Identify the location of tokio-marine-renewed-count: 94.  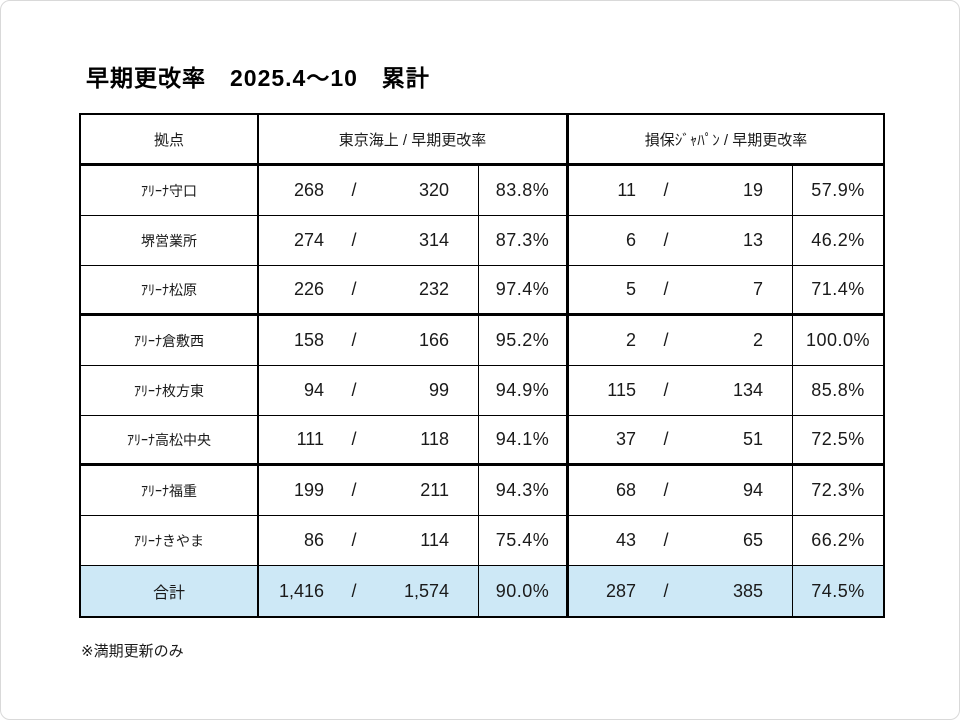
(313, 390).